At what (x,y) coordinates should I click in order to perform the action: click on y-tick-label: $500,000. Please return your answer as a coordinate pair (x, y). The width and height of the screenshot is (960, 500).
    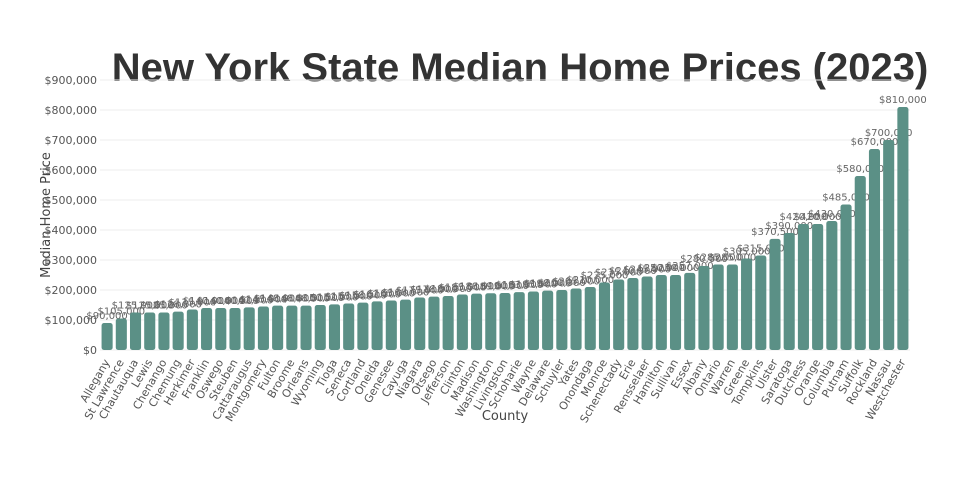
    Looking at the image, I should click on (71, 200).